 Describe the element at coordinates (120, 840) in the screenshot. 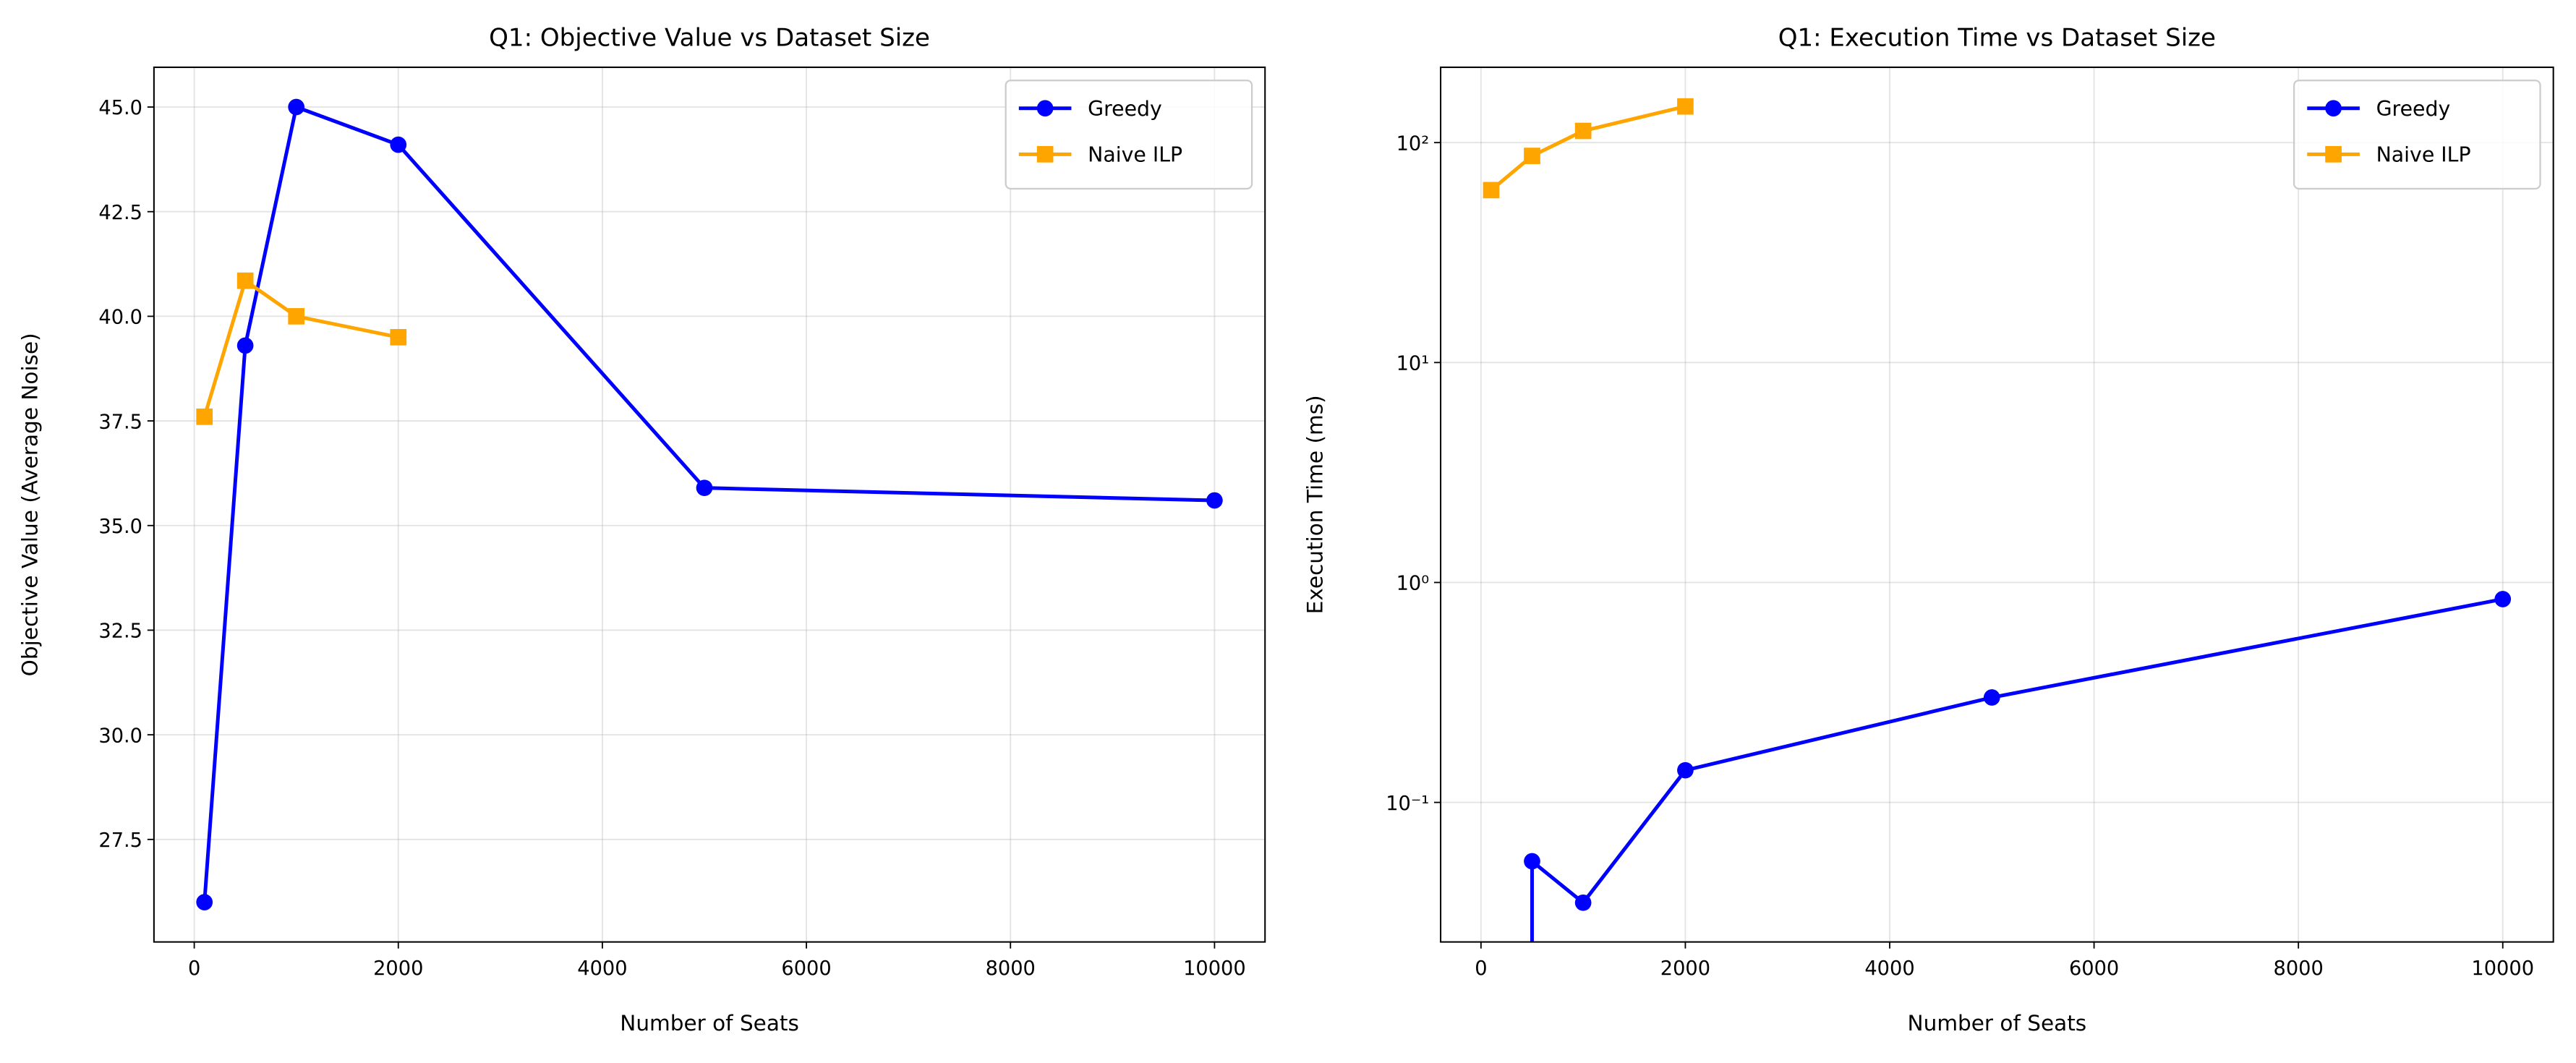

I see `y-tick-label: 27.5` at that location.